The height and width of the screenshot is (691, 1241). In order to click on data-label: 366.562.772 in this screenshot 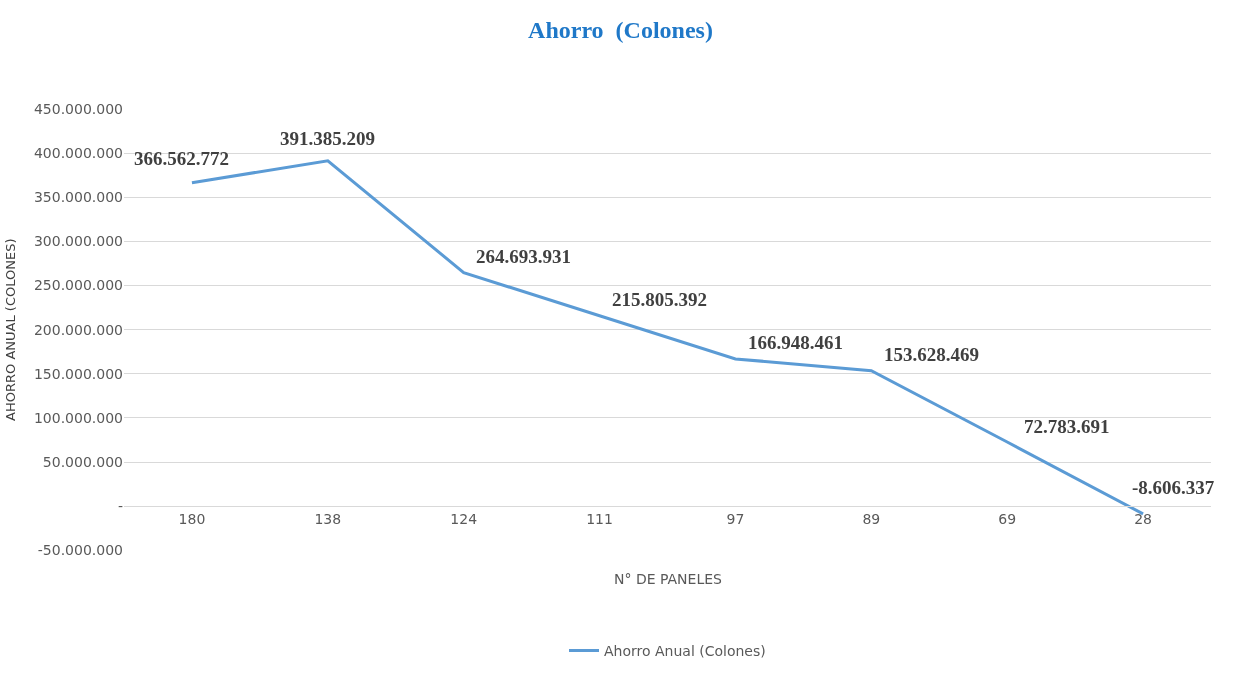, I will do `click(181, 158)`.